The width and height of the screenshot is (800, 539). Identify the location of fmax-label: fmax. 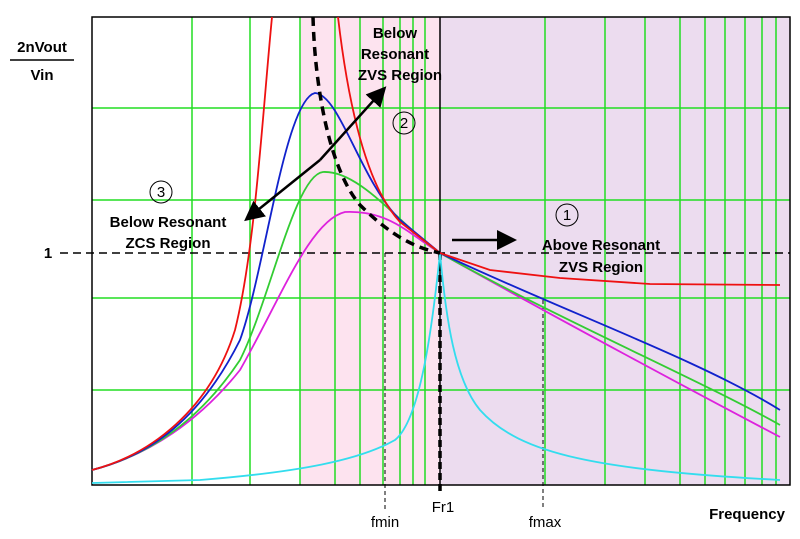
(545, 522).